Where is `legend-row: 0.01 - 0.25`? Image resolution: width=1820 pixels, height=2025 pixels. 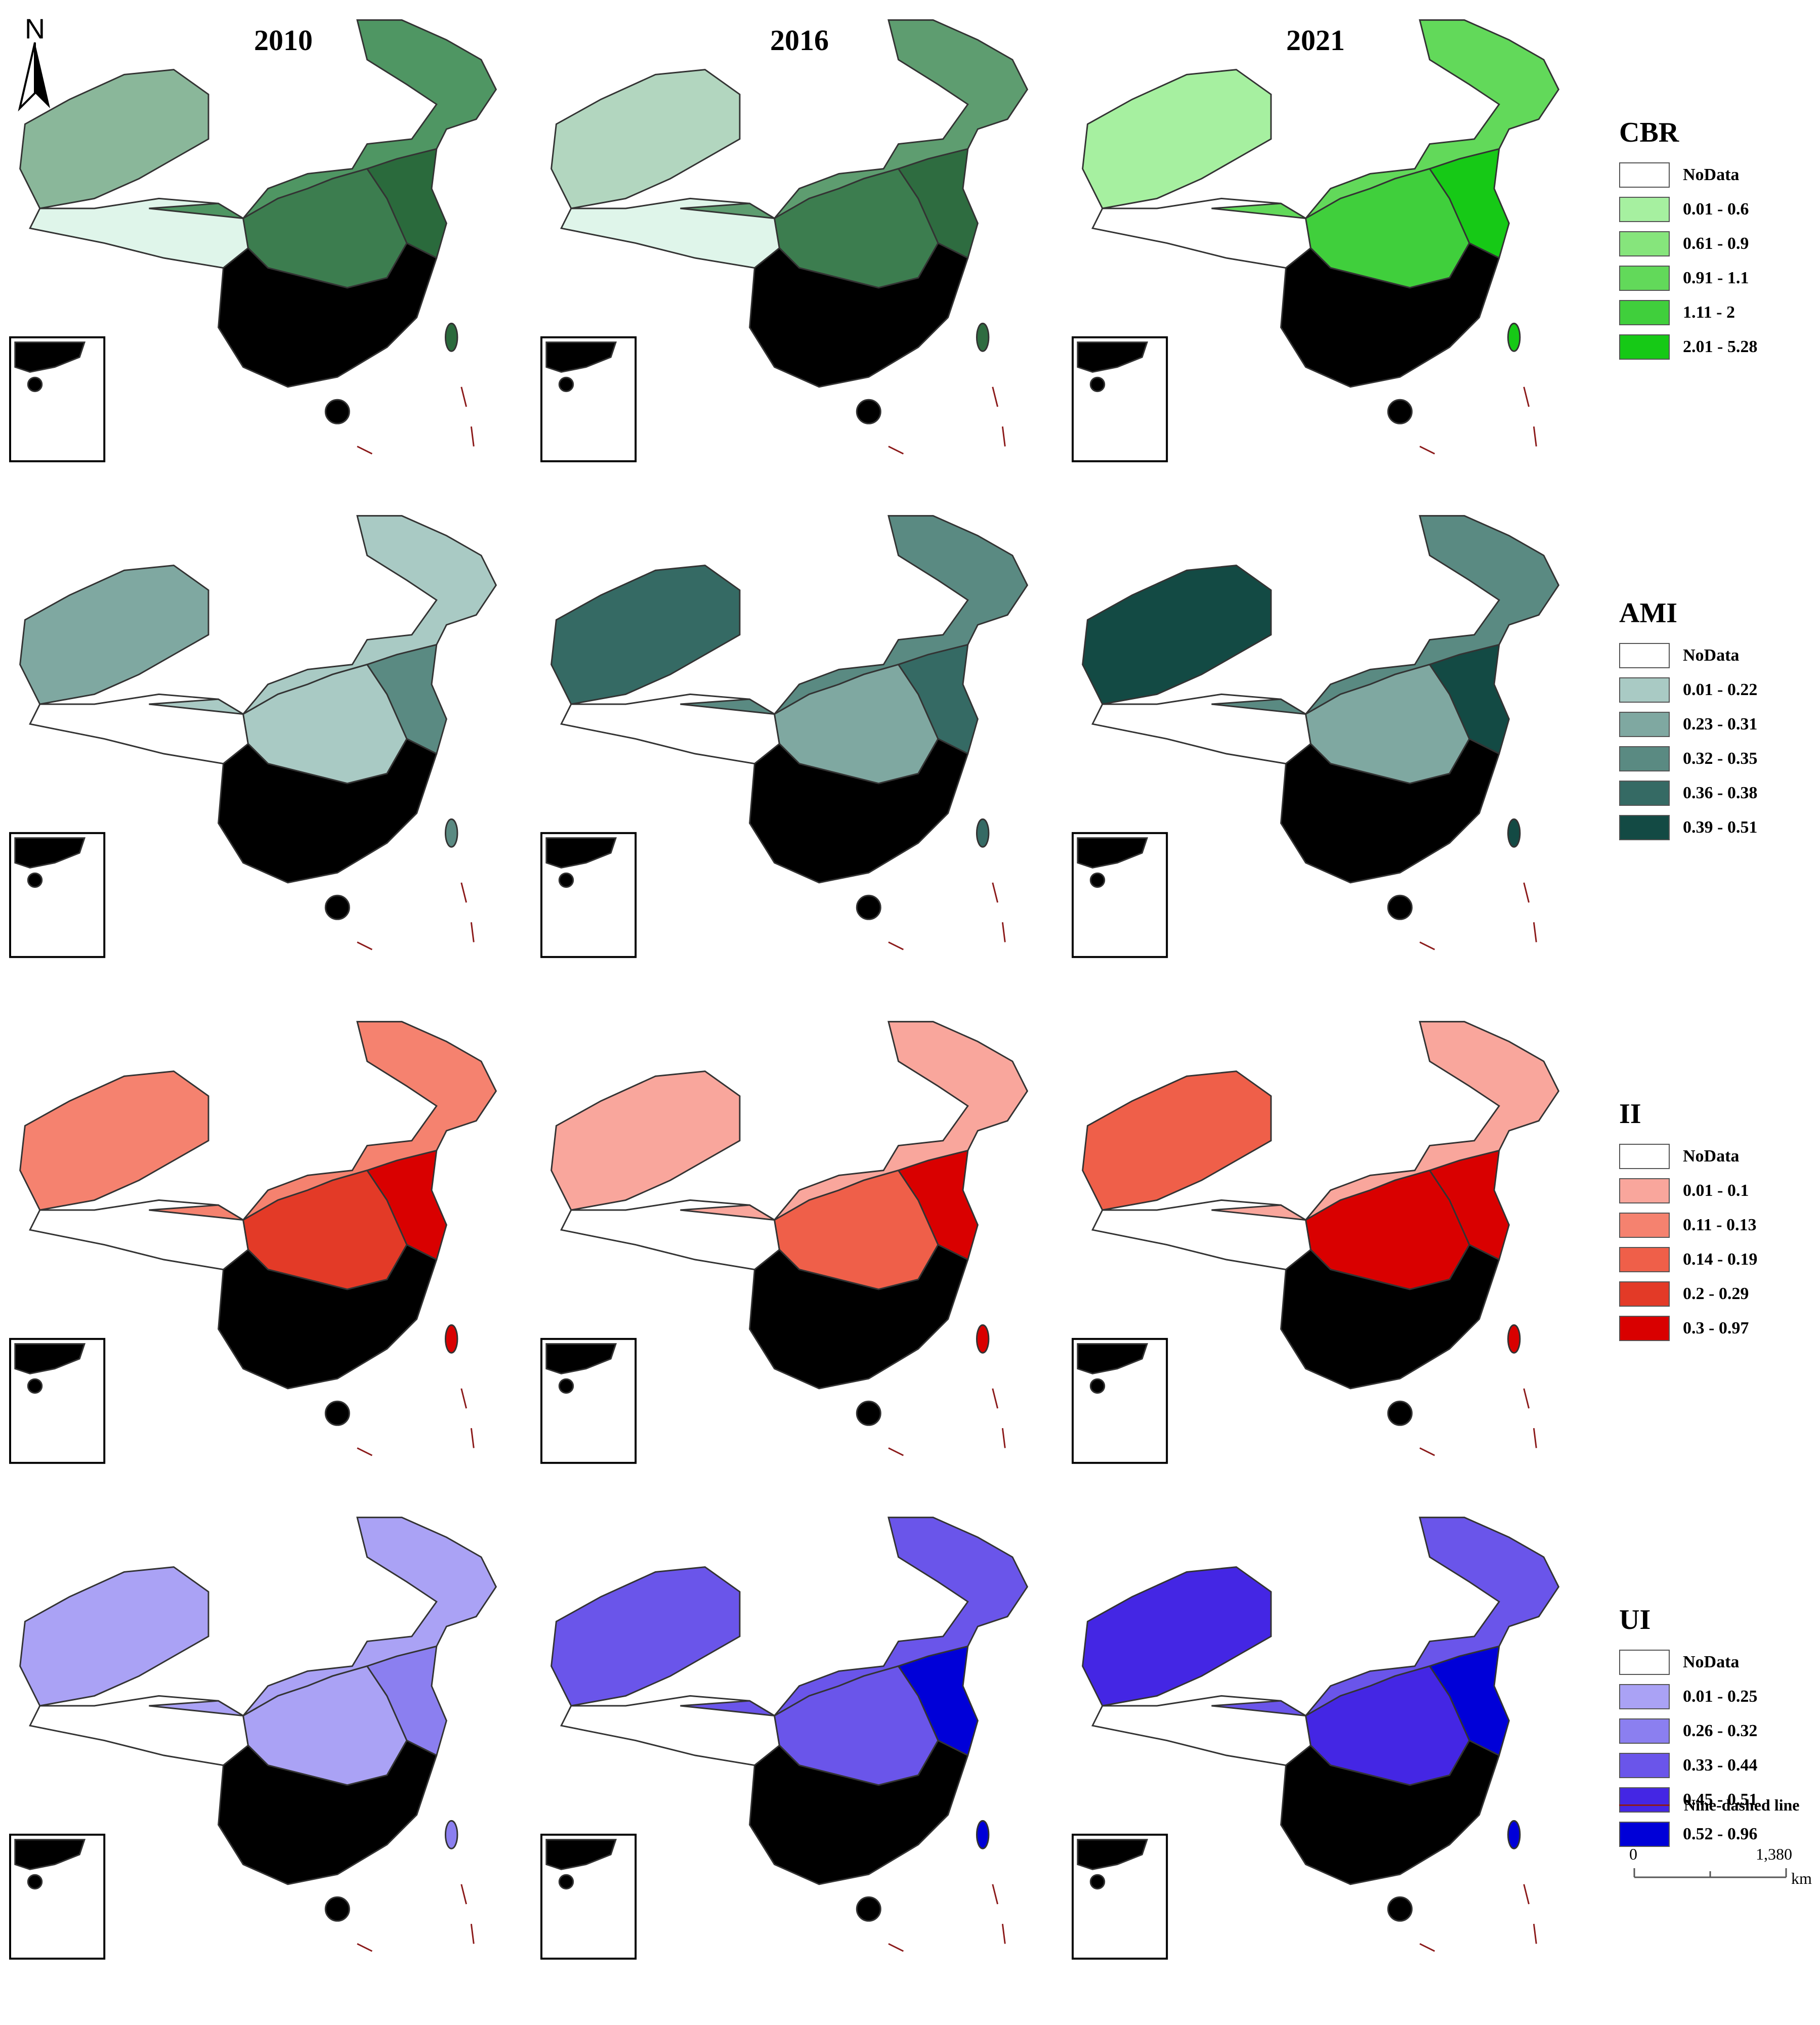
legend-row: 0.01 - 0.25 is located at coordinates (1715, 1696).